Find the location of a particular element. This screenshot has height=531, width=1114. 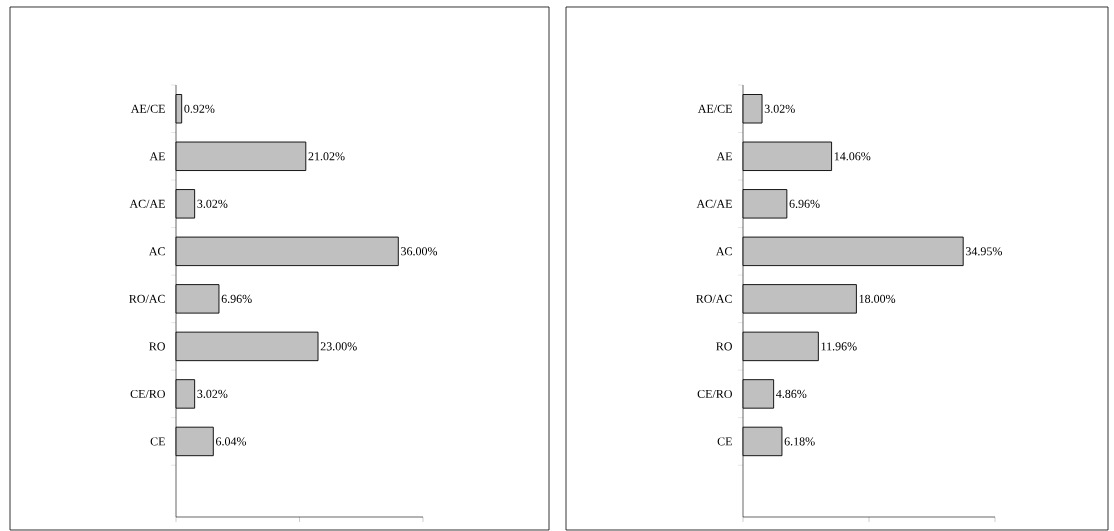

data-label: 14.06% is located at coordinates (852, 156).